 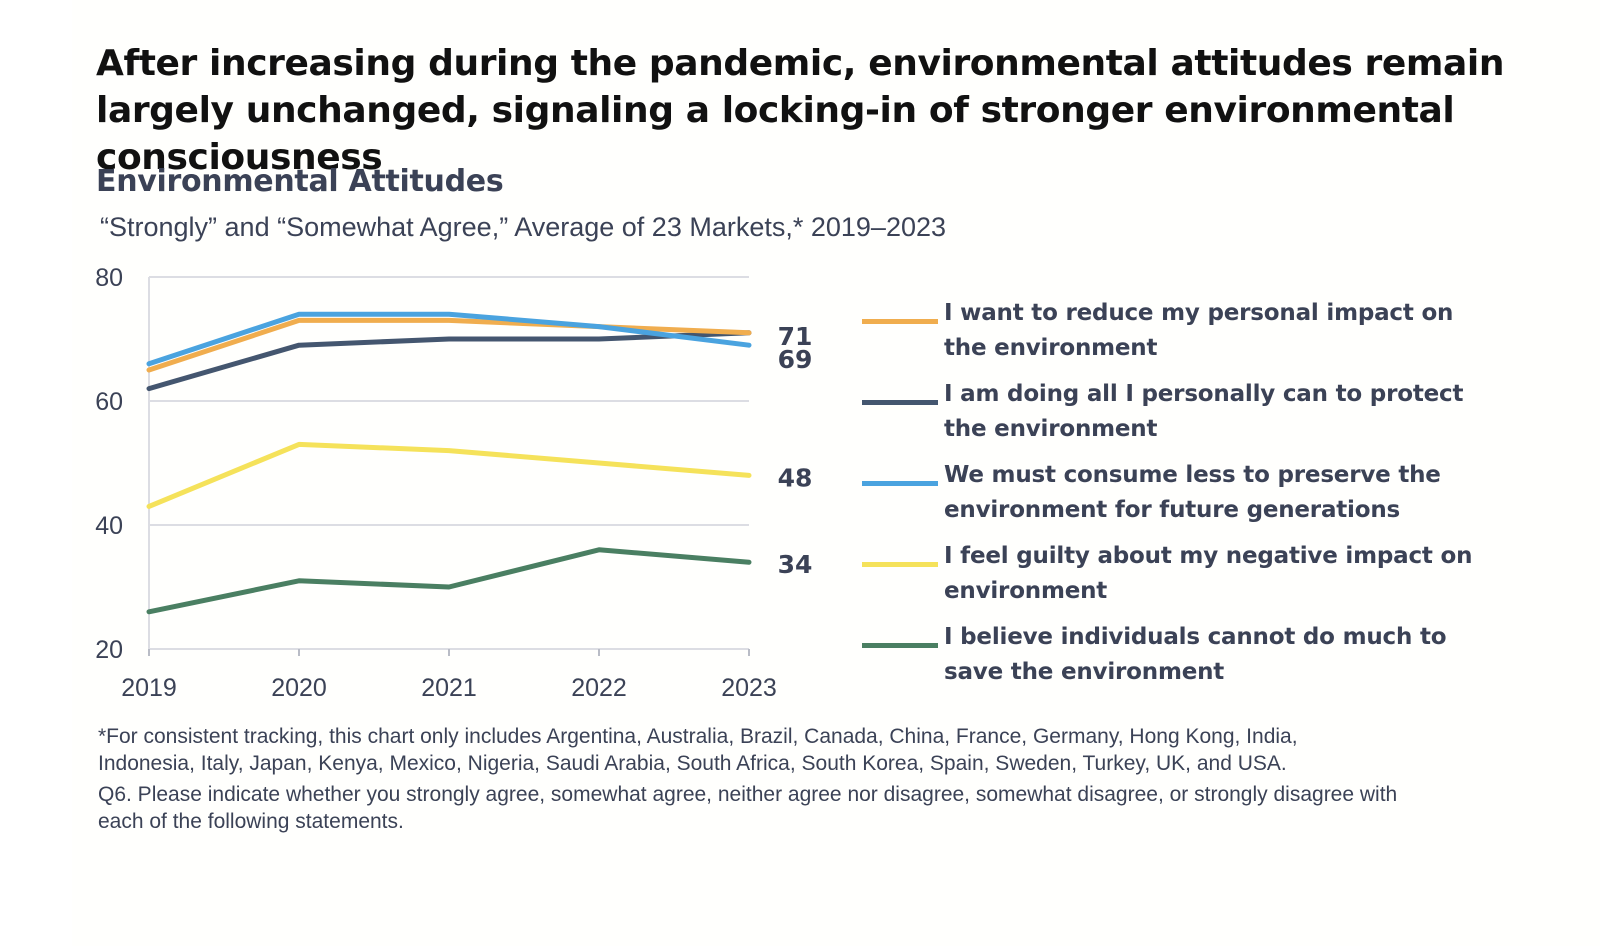 What do you see at coordinates (149, 688) in the screenshot?
I see `x-tick-label: 2019` at bounding box center [149, 688].